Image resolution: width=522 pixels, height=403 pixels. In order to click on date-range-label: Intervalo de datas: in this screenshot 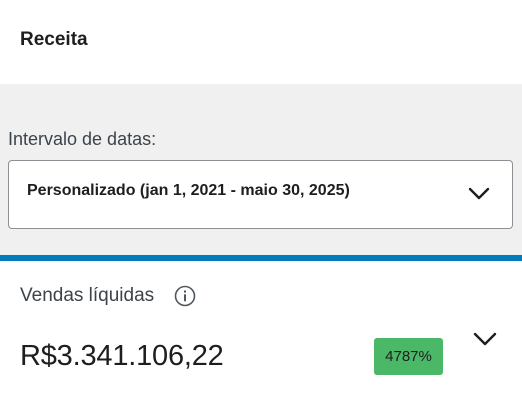, I will do `click(82, 139)`.